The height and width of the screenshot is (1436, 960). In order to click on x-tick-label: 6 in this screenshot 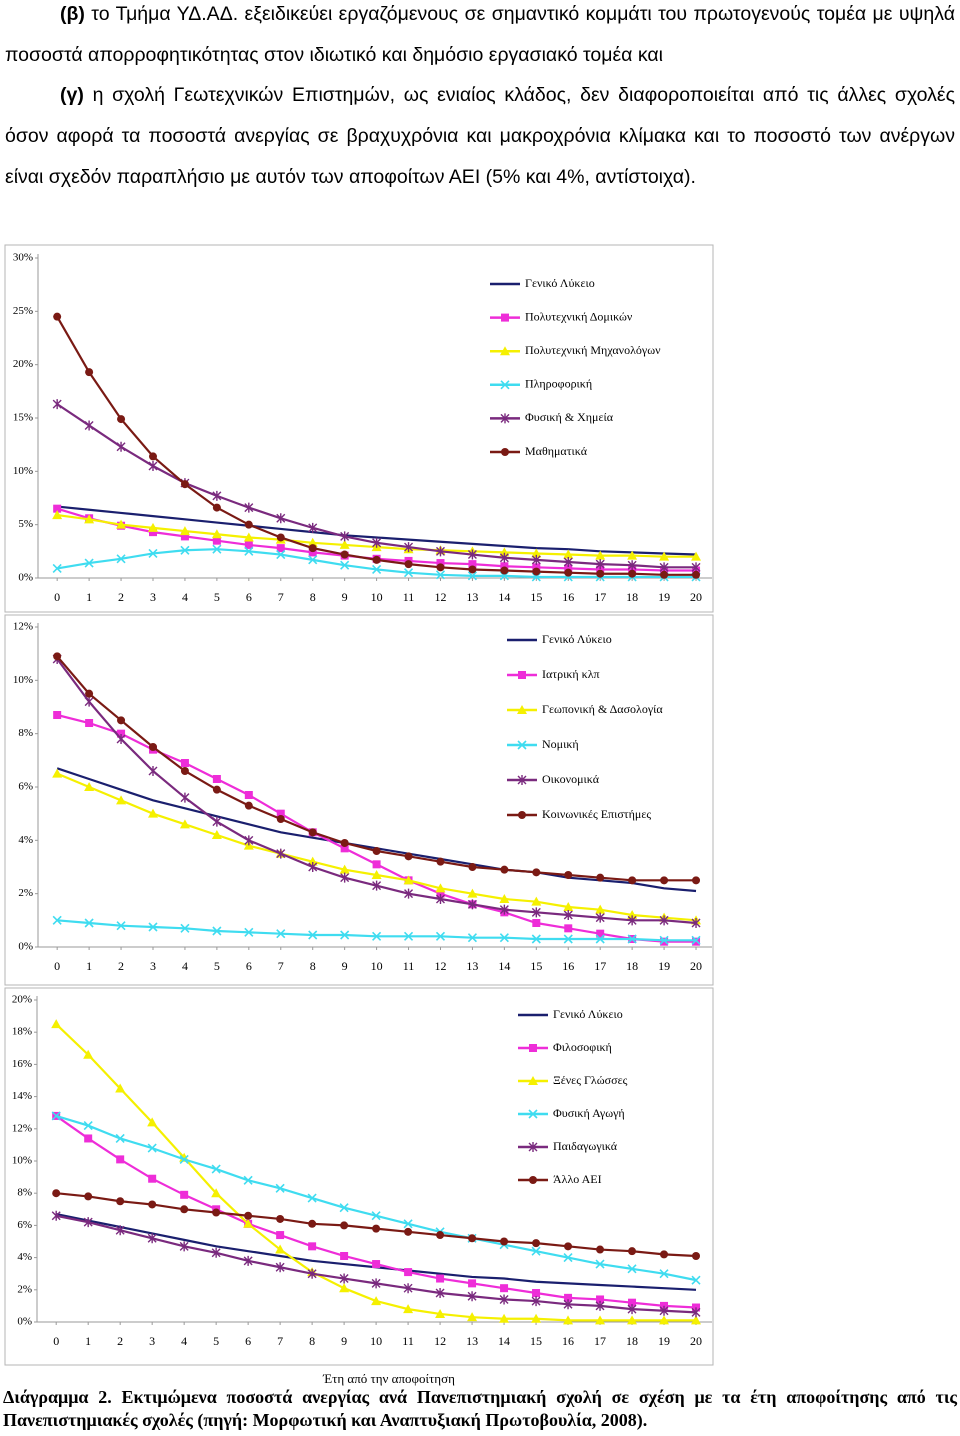, I will do `click(248, 1341)`.